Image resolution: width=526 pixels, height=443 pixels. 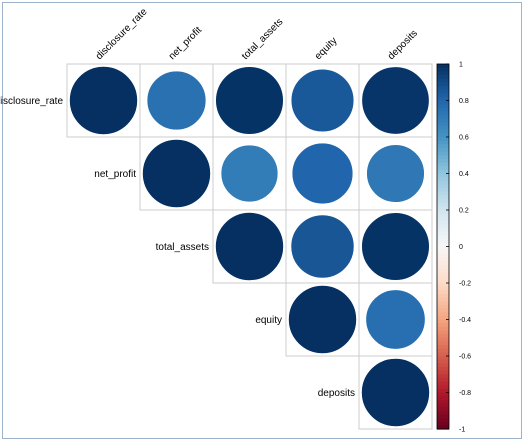 What do you see at coordinates (461, 65) in the screenshot?
I see `colorbar-tick-label: 1` at bounding box center [461, 65].